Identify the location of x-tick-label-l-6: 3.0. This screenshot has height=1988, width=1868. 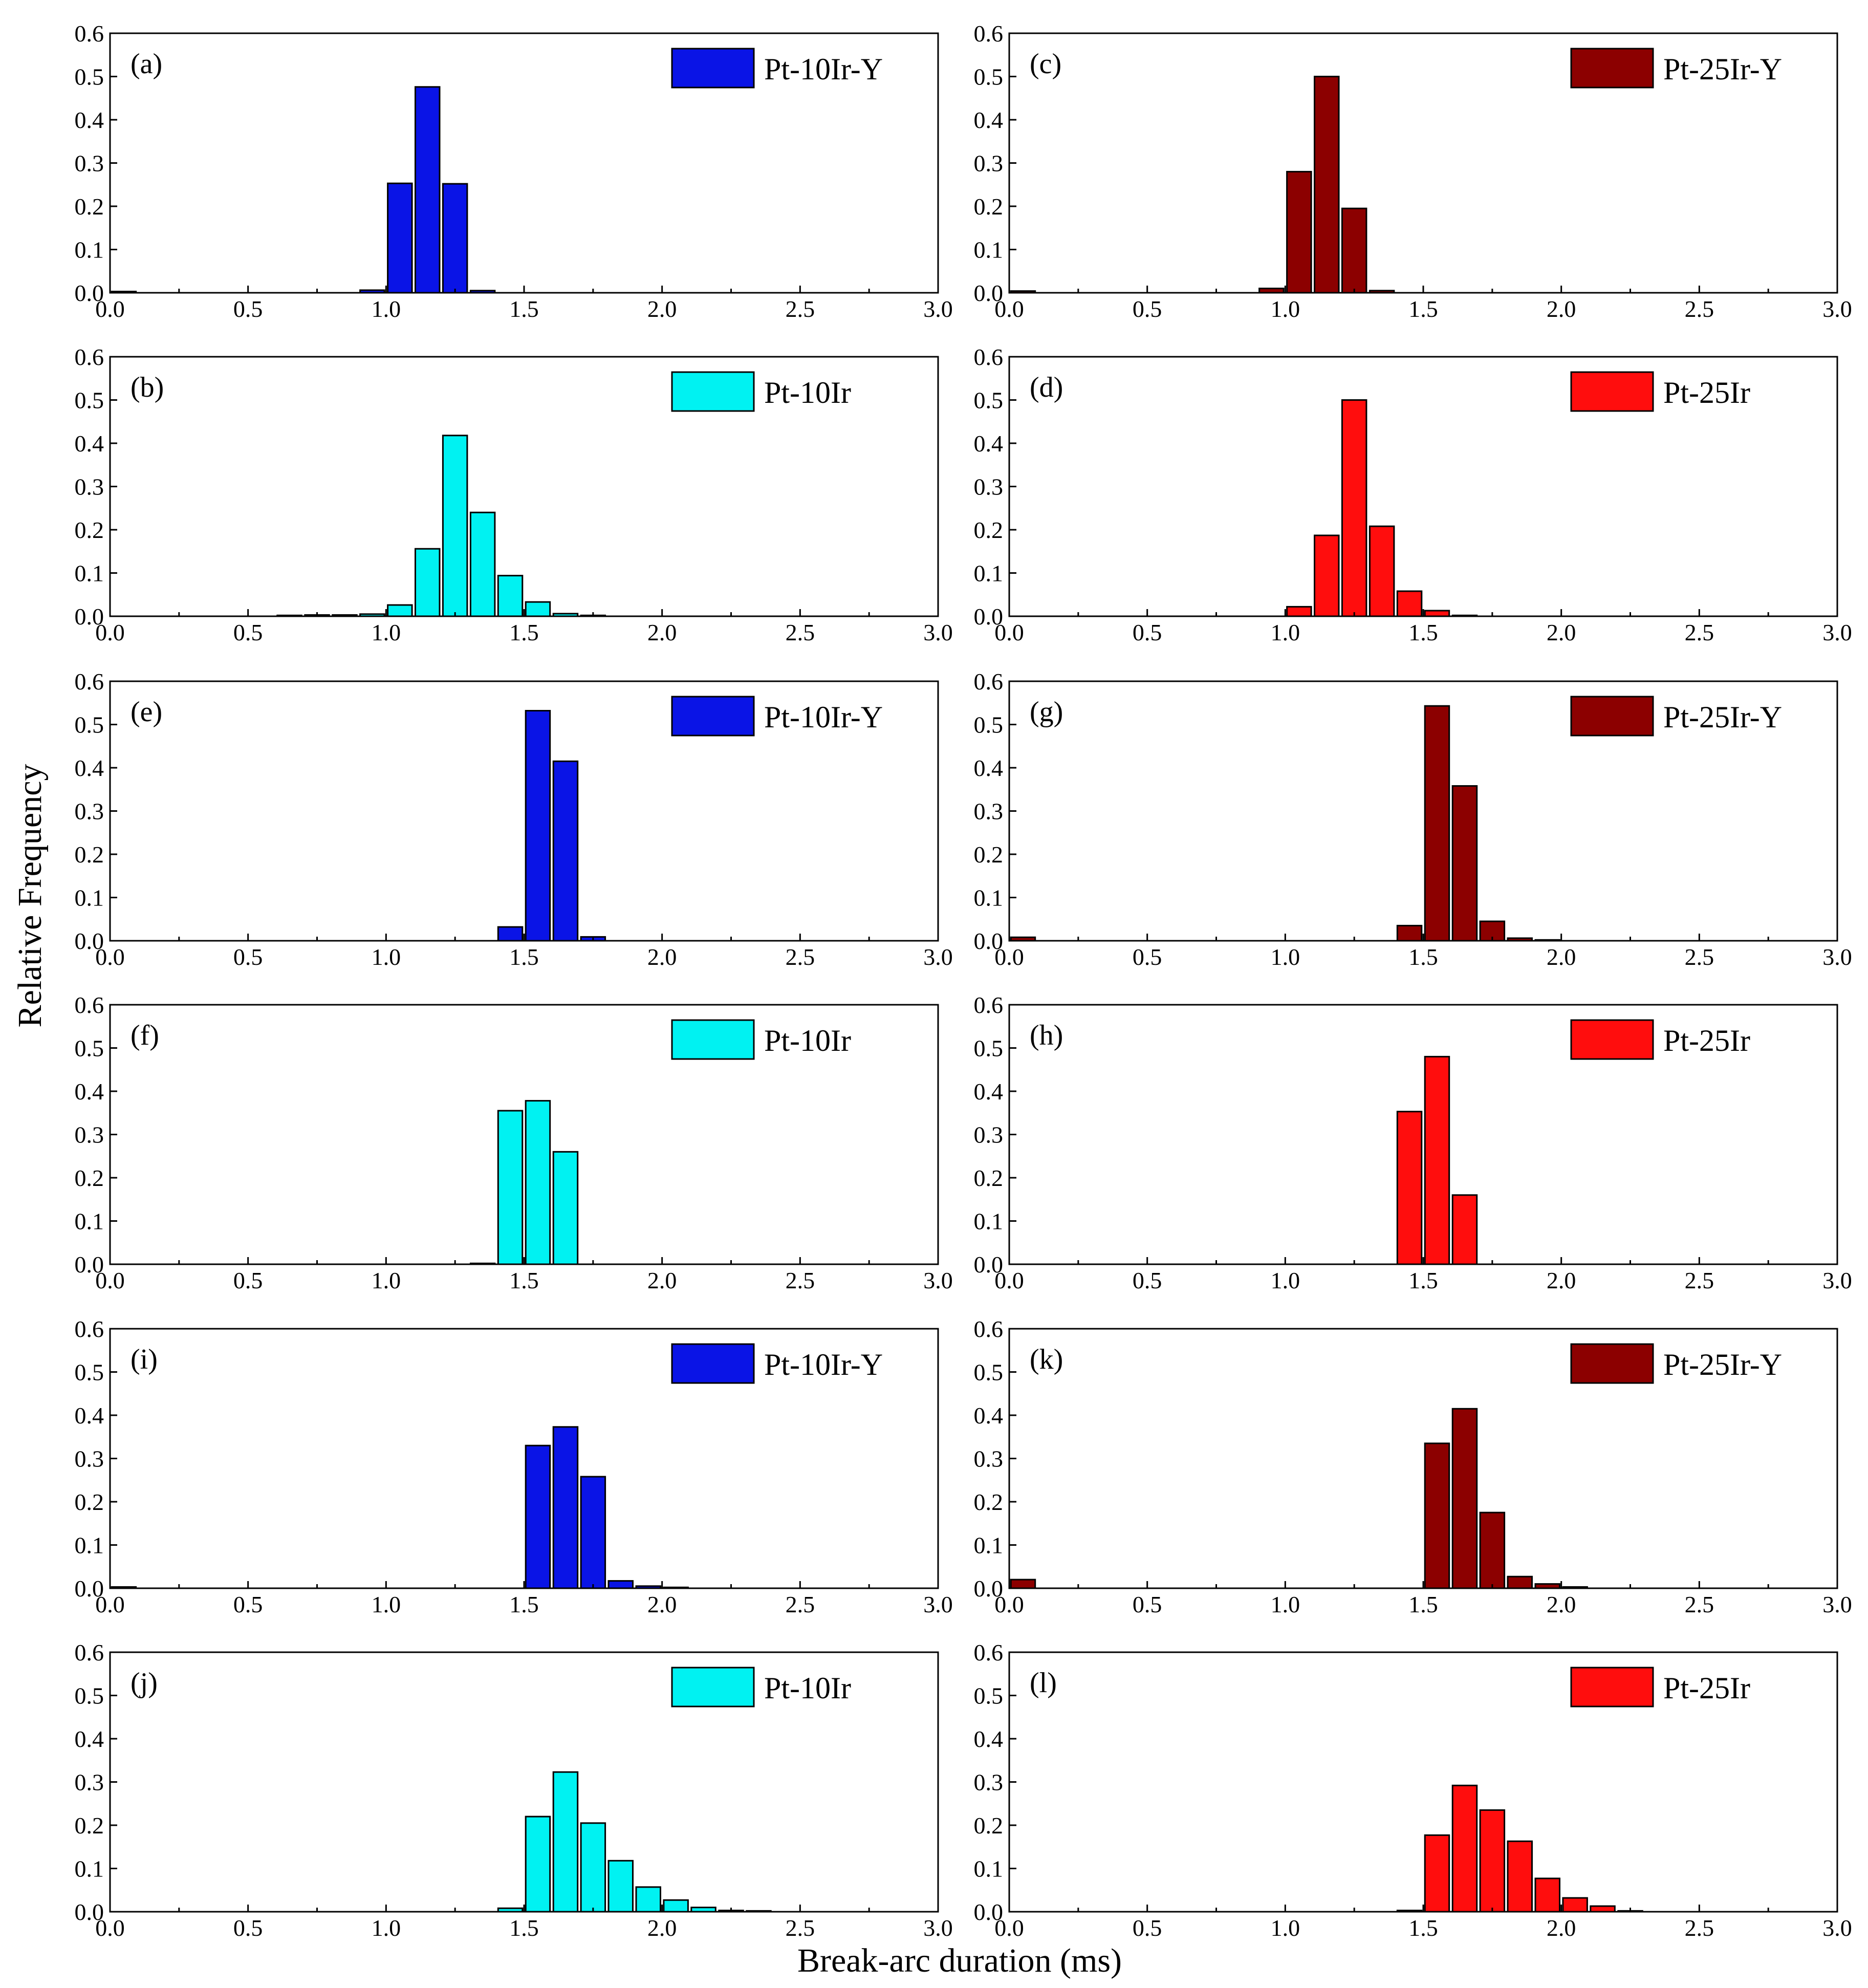
(1837, 1928).